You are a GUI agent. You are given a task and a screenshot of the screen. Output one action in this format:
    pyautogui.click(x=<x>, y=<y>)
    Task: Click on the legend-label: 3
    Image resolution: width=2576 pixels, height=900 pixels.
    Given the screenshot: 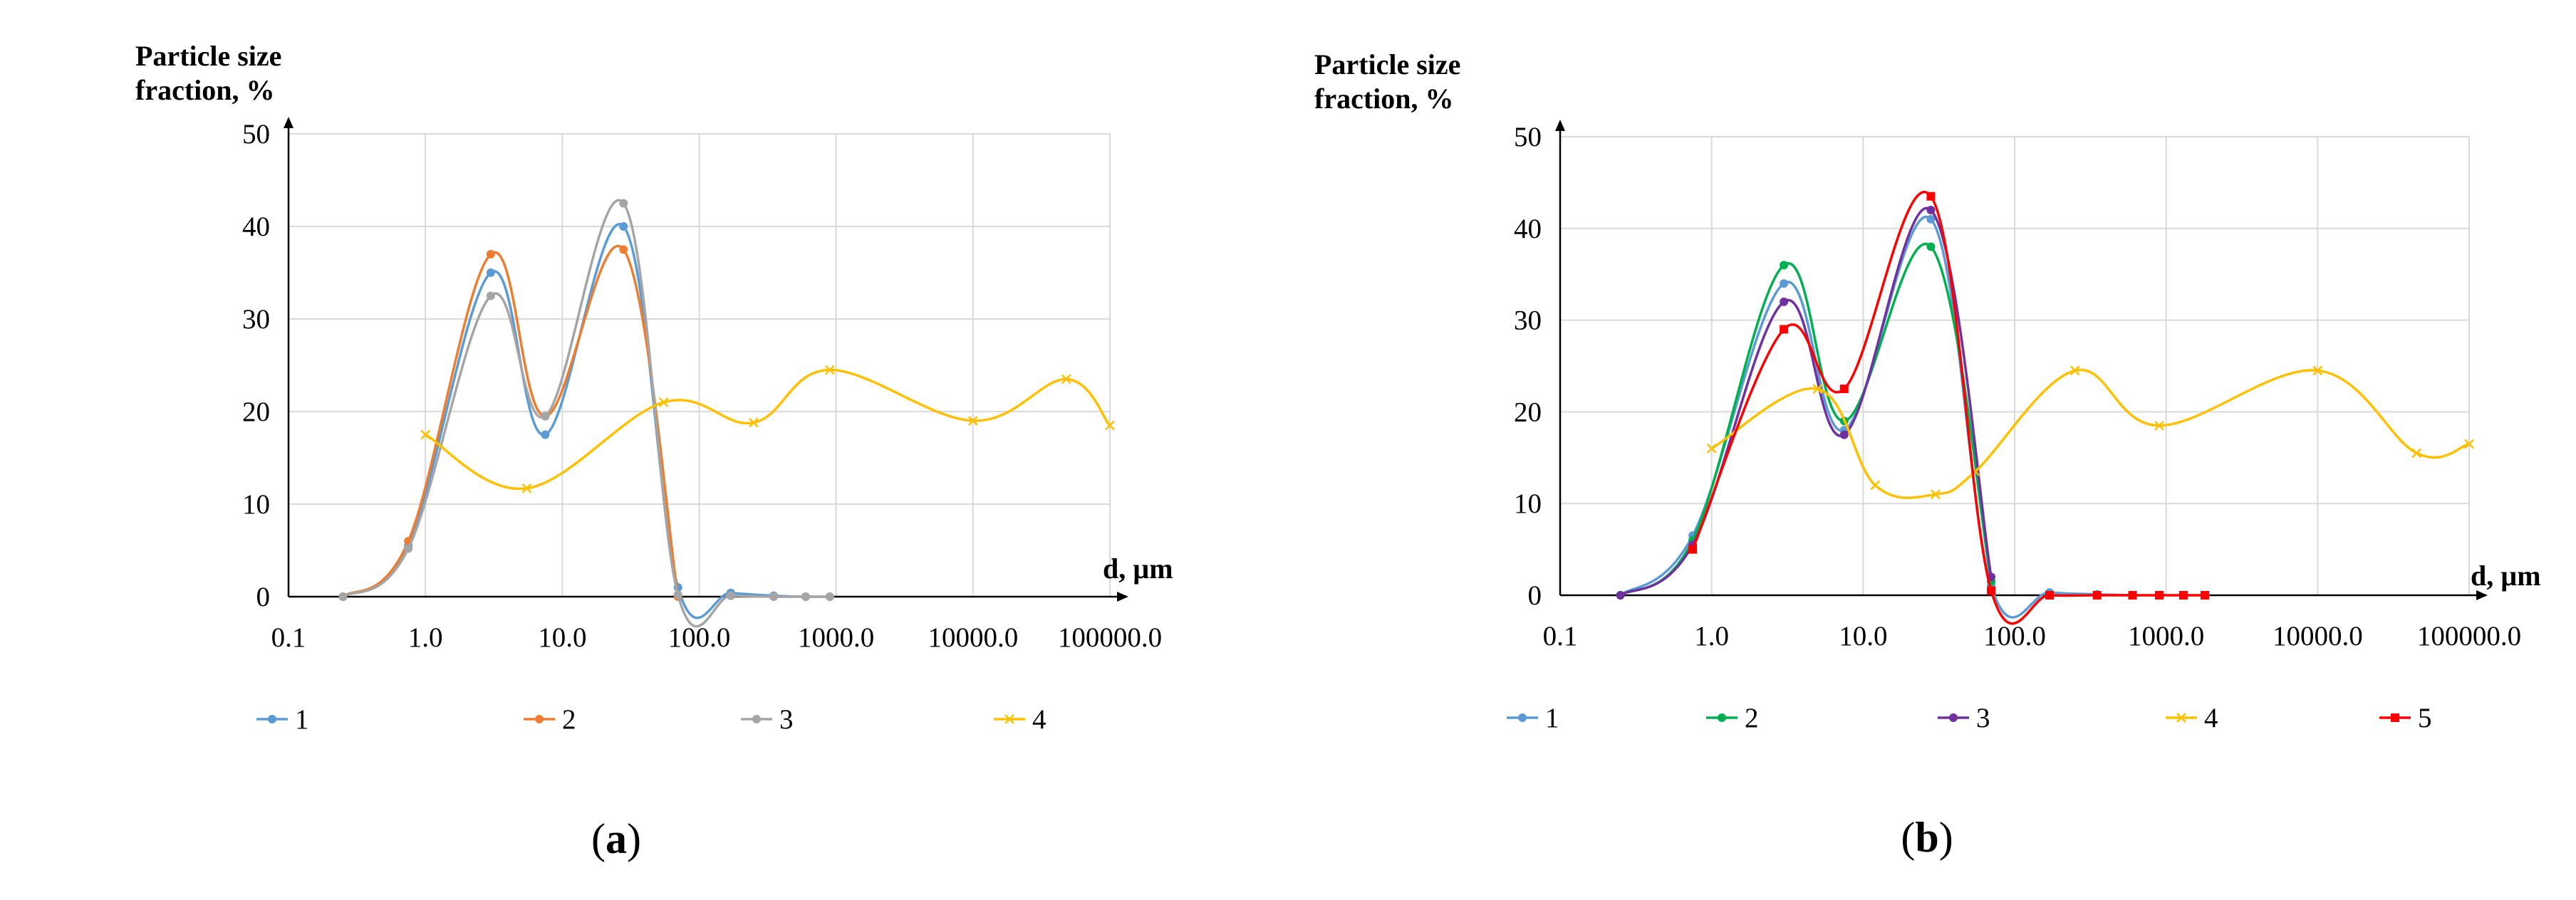 What is the action you would take?
    pyautogui.click(x=1983, y=718)
    